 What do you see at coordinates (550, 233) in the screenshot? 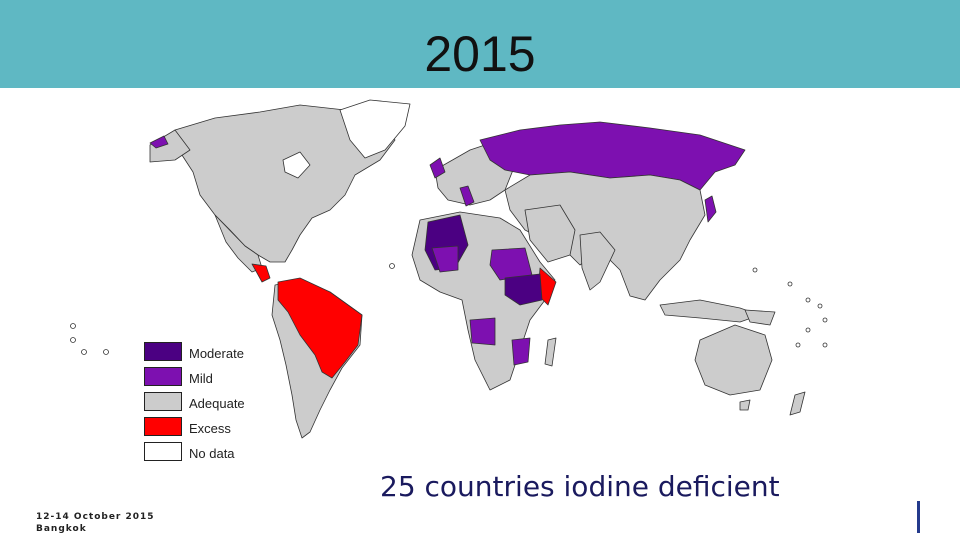
I see `region-middle-east` at bounding box center [550, 233].